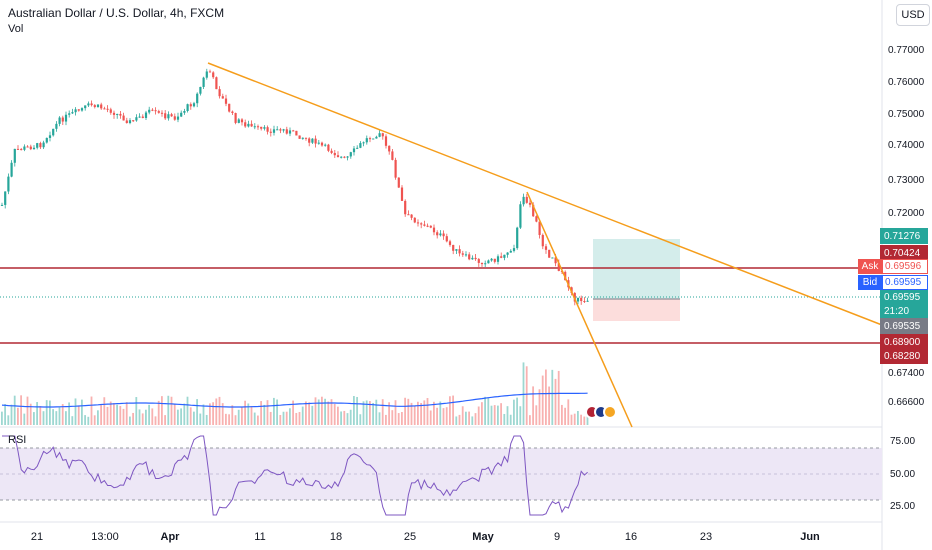  What do you see at coordinates (906, 82) in the screenshot?
I see `price-tick: 0.76000` at bounding box center [906, 82].